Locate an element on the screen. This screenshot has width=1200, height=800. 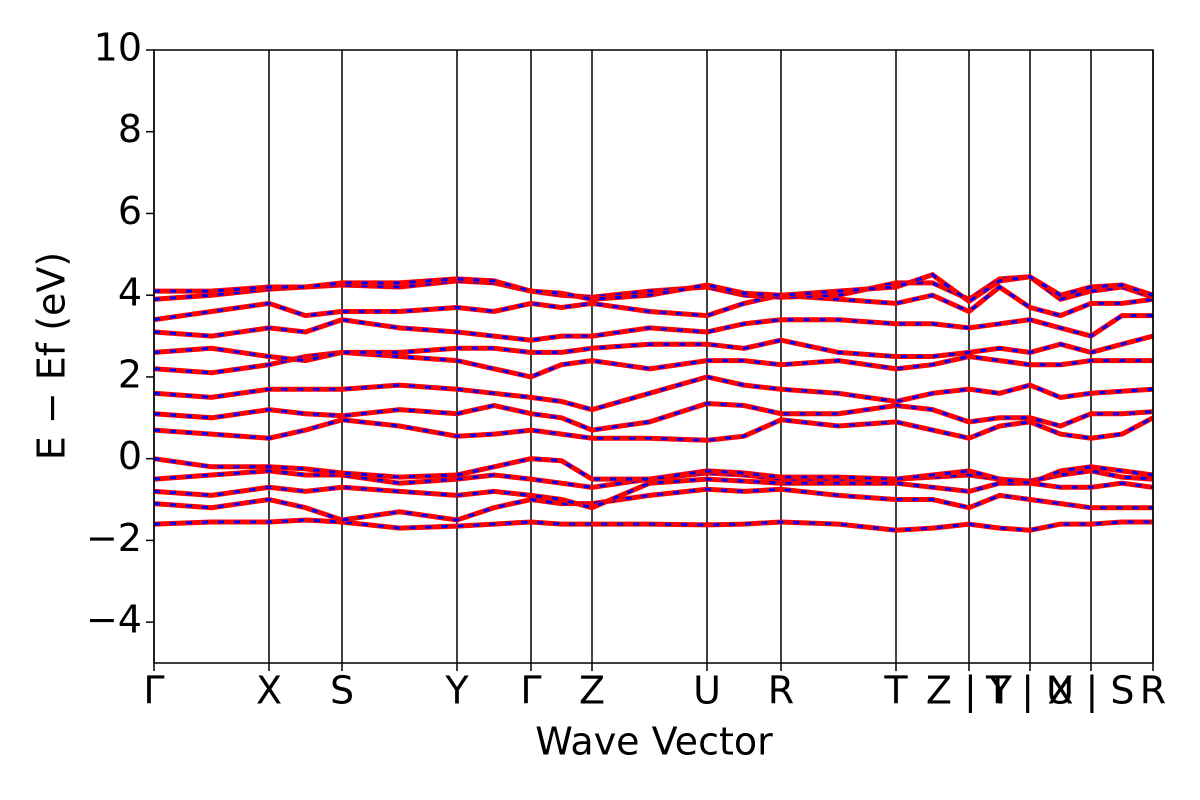
x-axis-label: Wave Vector is located at coordinates (654, 742).